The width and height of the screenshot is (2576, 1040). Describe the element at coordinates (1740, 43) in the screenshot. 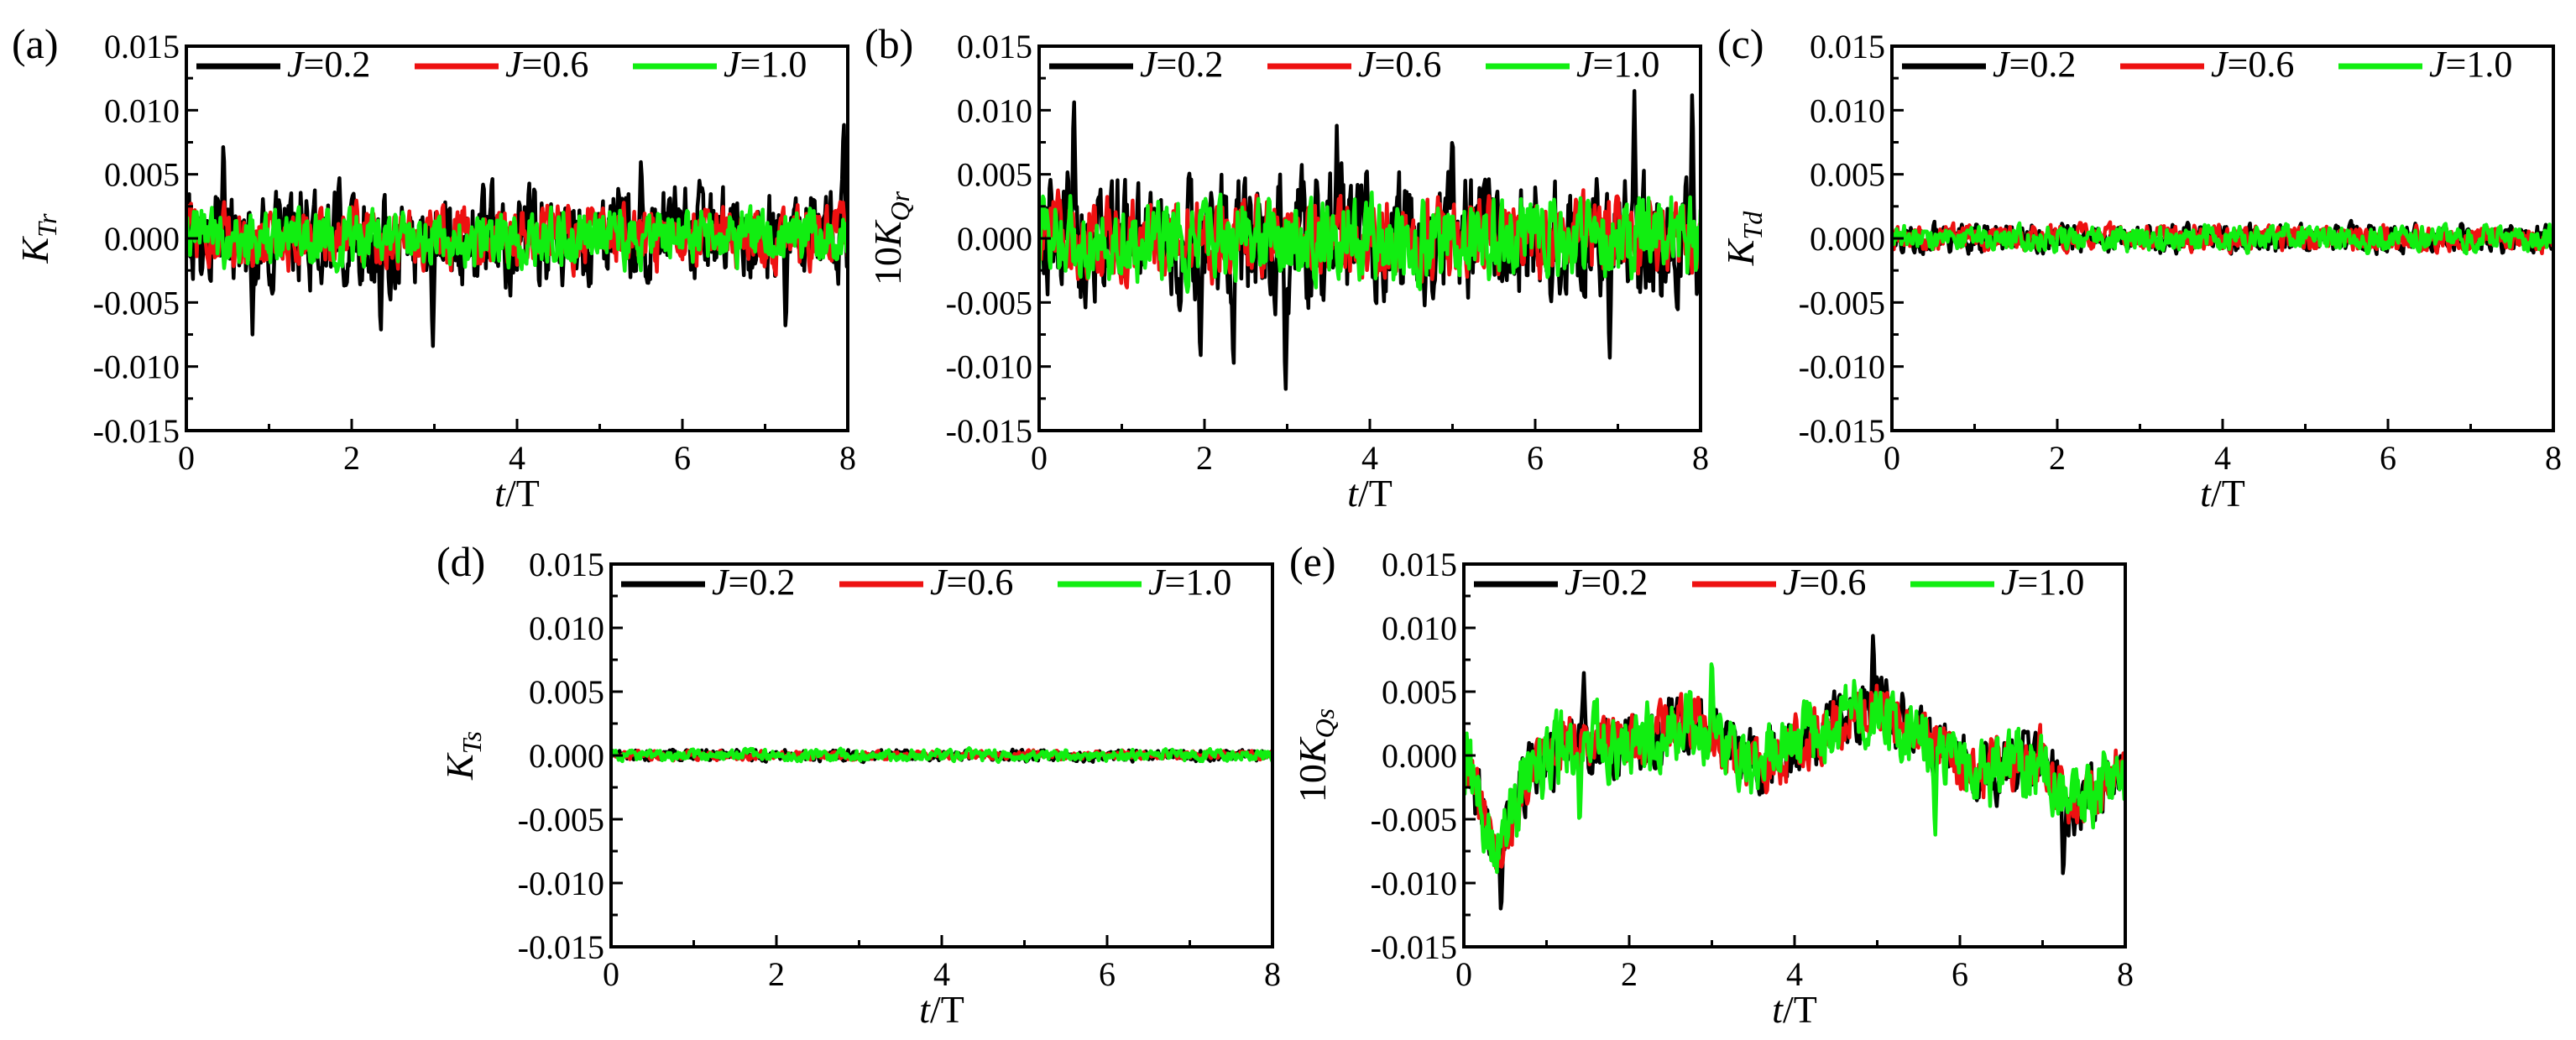

I see `panel-label: (c)` at that location.